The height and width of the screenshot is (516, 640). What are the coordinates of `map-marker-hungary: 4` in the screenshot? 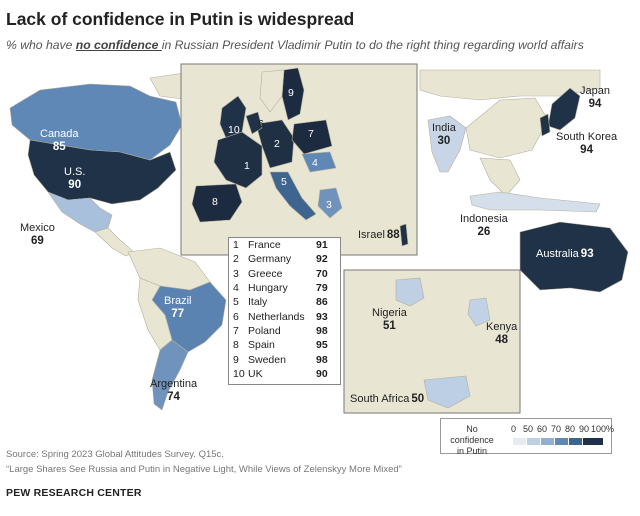 It's located at (315, 163).